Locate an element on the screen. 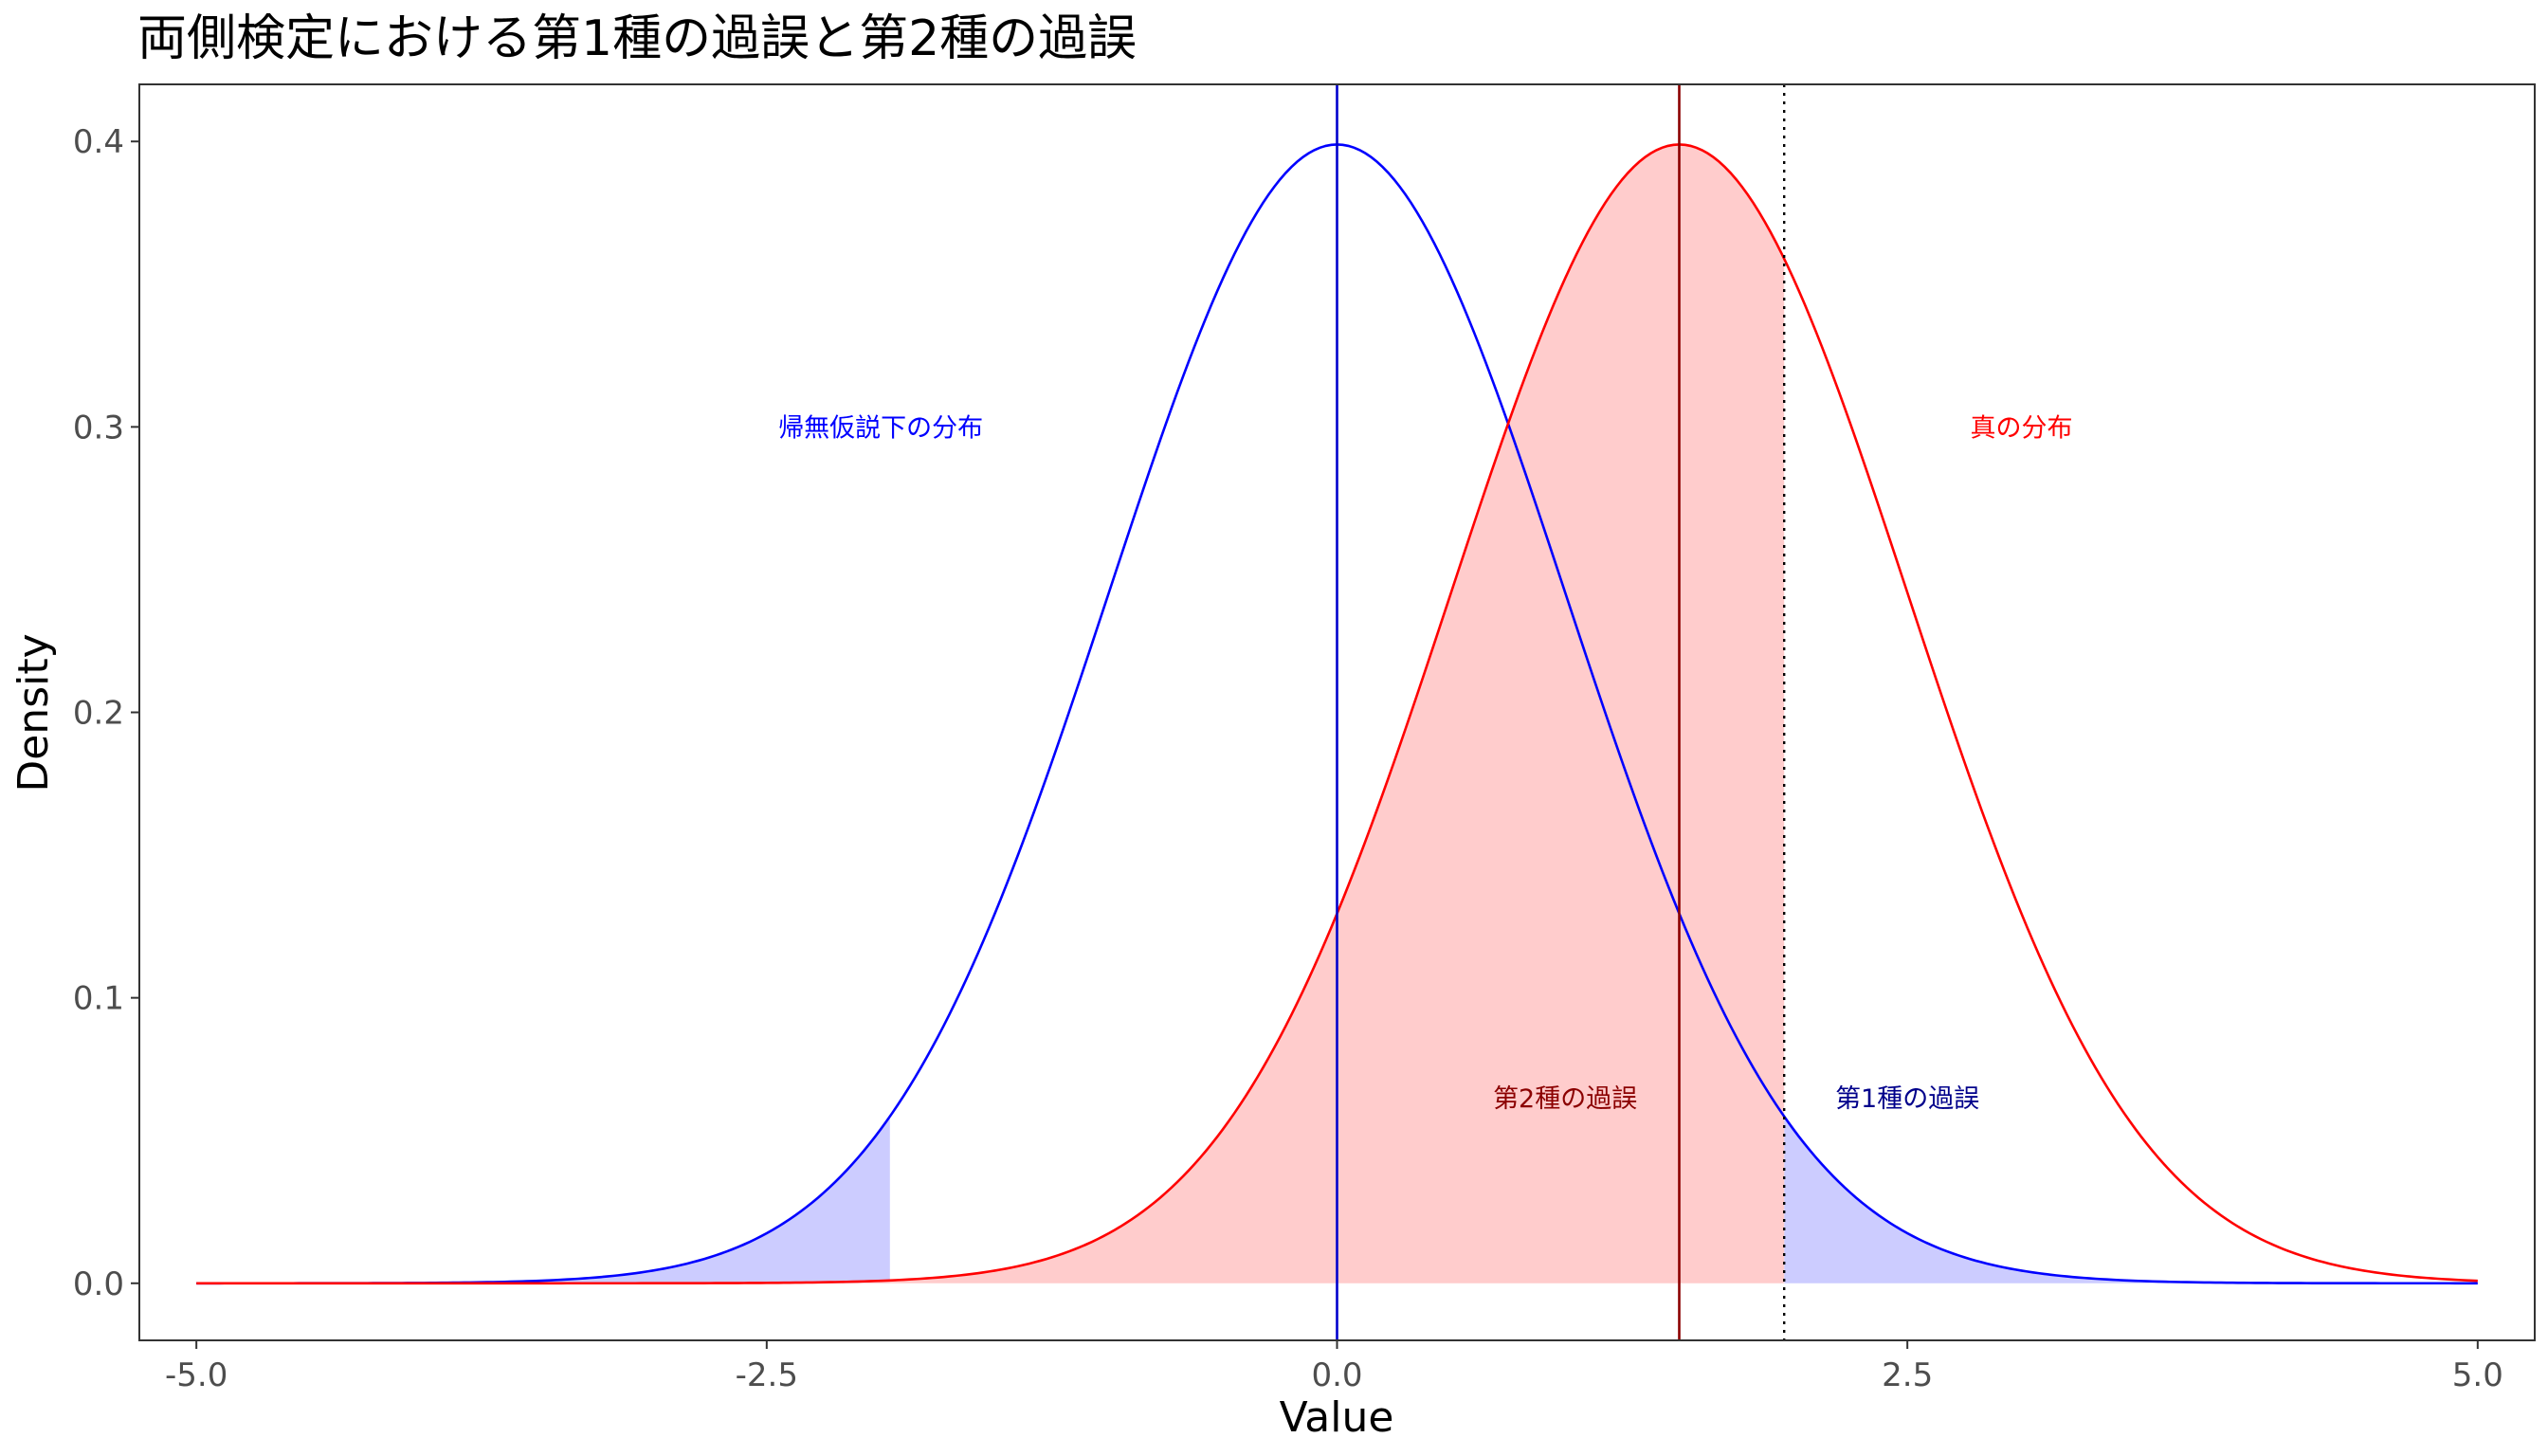 This screenshot has height=1456, width=2548. y-tick-label: 0.2 is located at coordinates (98, 714).